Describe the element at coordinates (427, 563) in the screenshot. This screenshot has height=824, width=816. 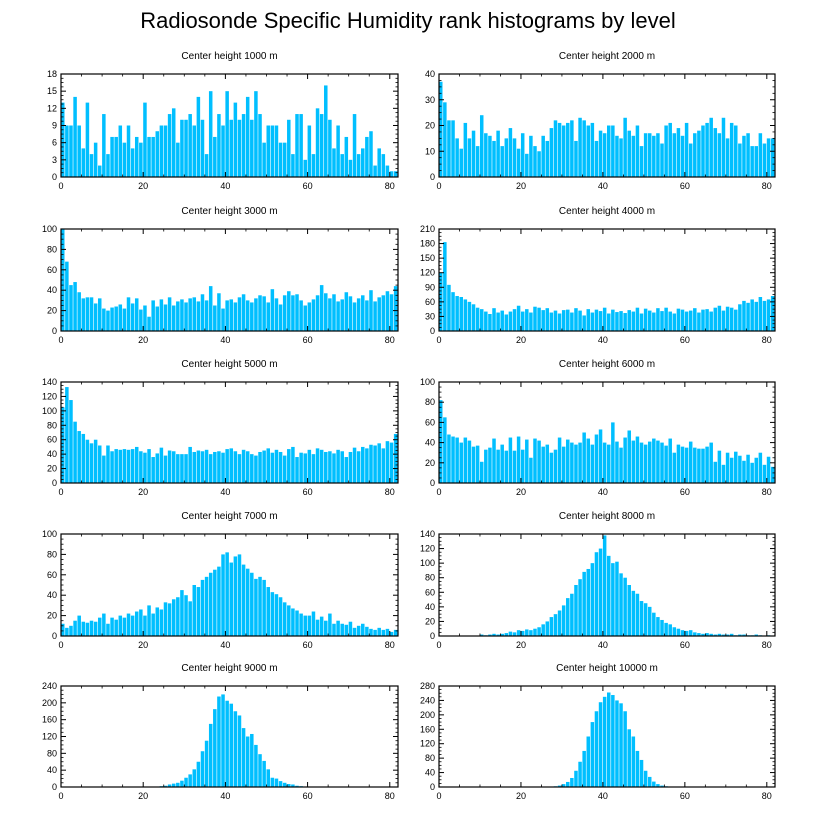
I see `y-tick-label: 100` at that location.